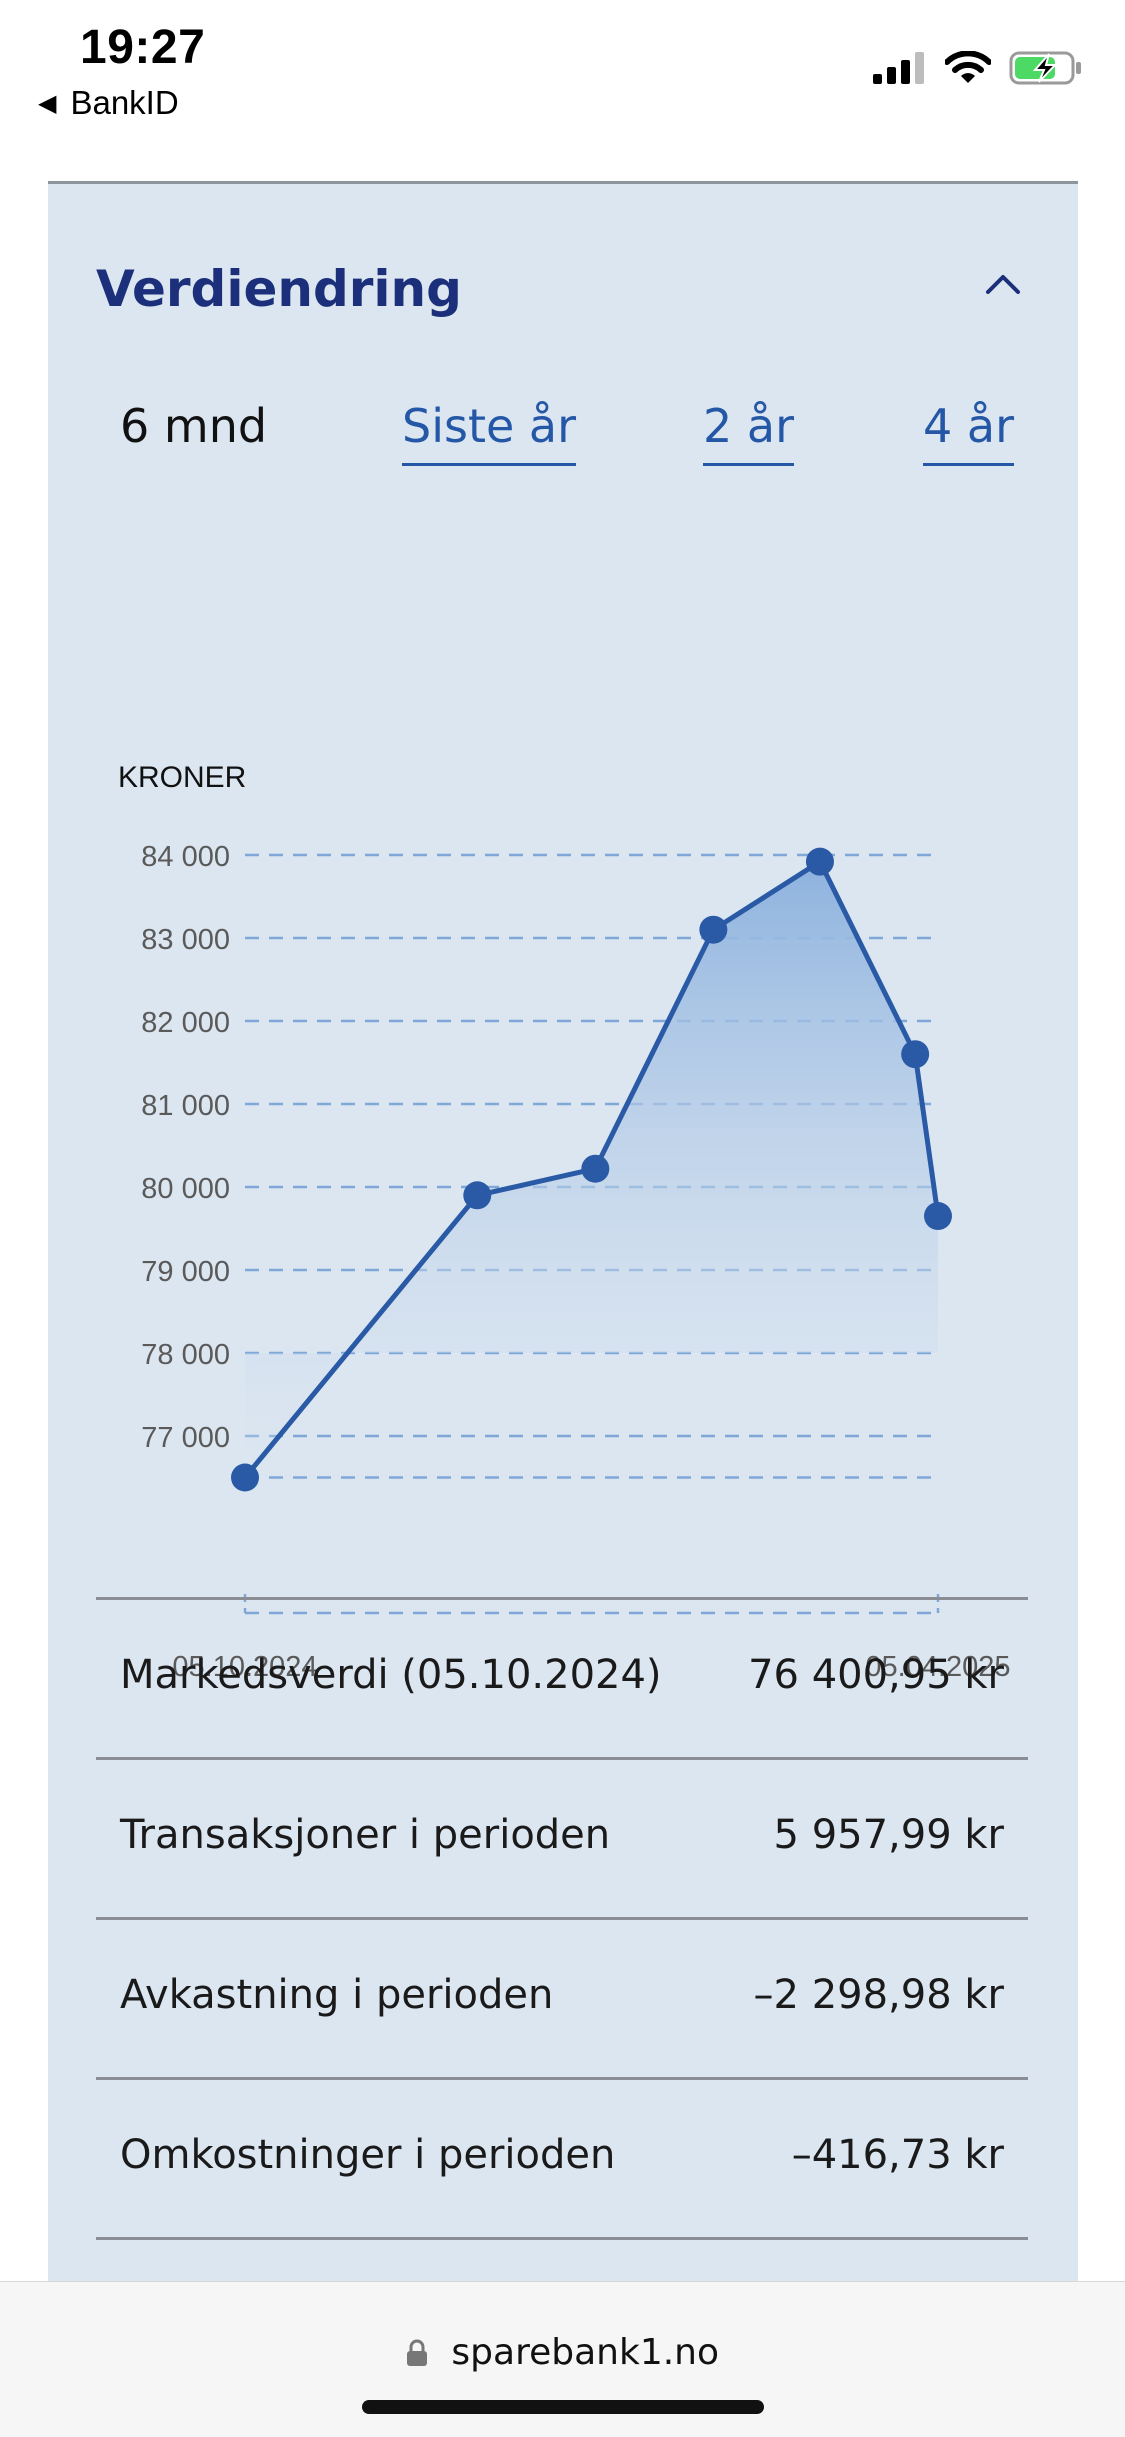  What do you see at coordinates (888, 1835) in the screenshot?
I see `summary-value: 5 957,99 kr` at bounding box center [888, 1835].